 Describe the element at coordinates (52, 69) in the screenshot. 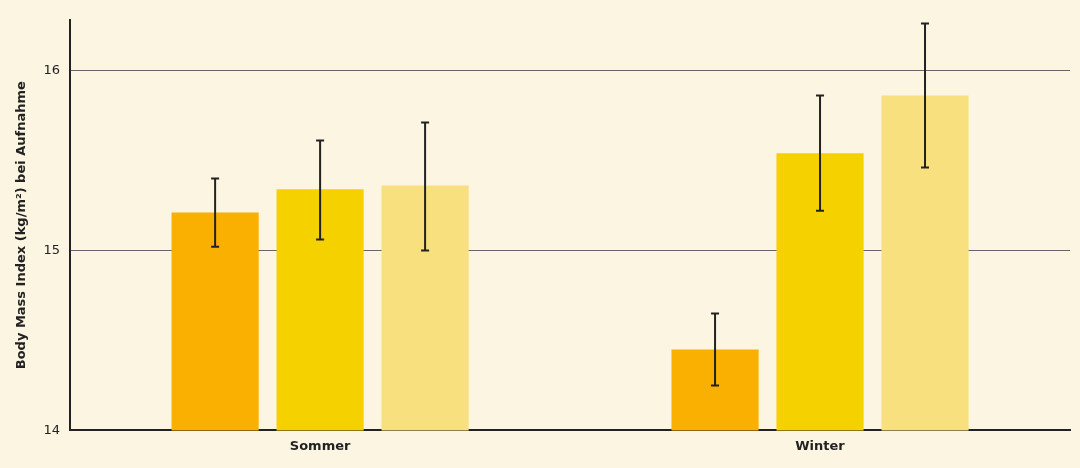

I see `y-tick-label: 16` at that location.